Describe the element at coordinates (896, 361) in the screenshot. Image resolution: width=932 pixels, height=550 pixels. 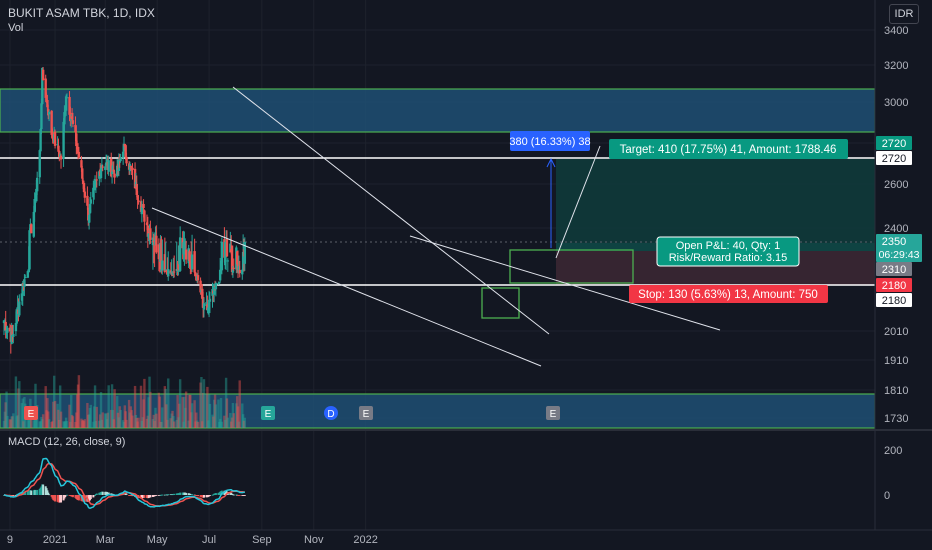
I see `price-tick-label: 1910` at that location.